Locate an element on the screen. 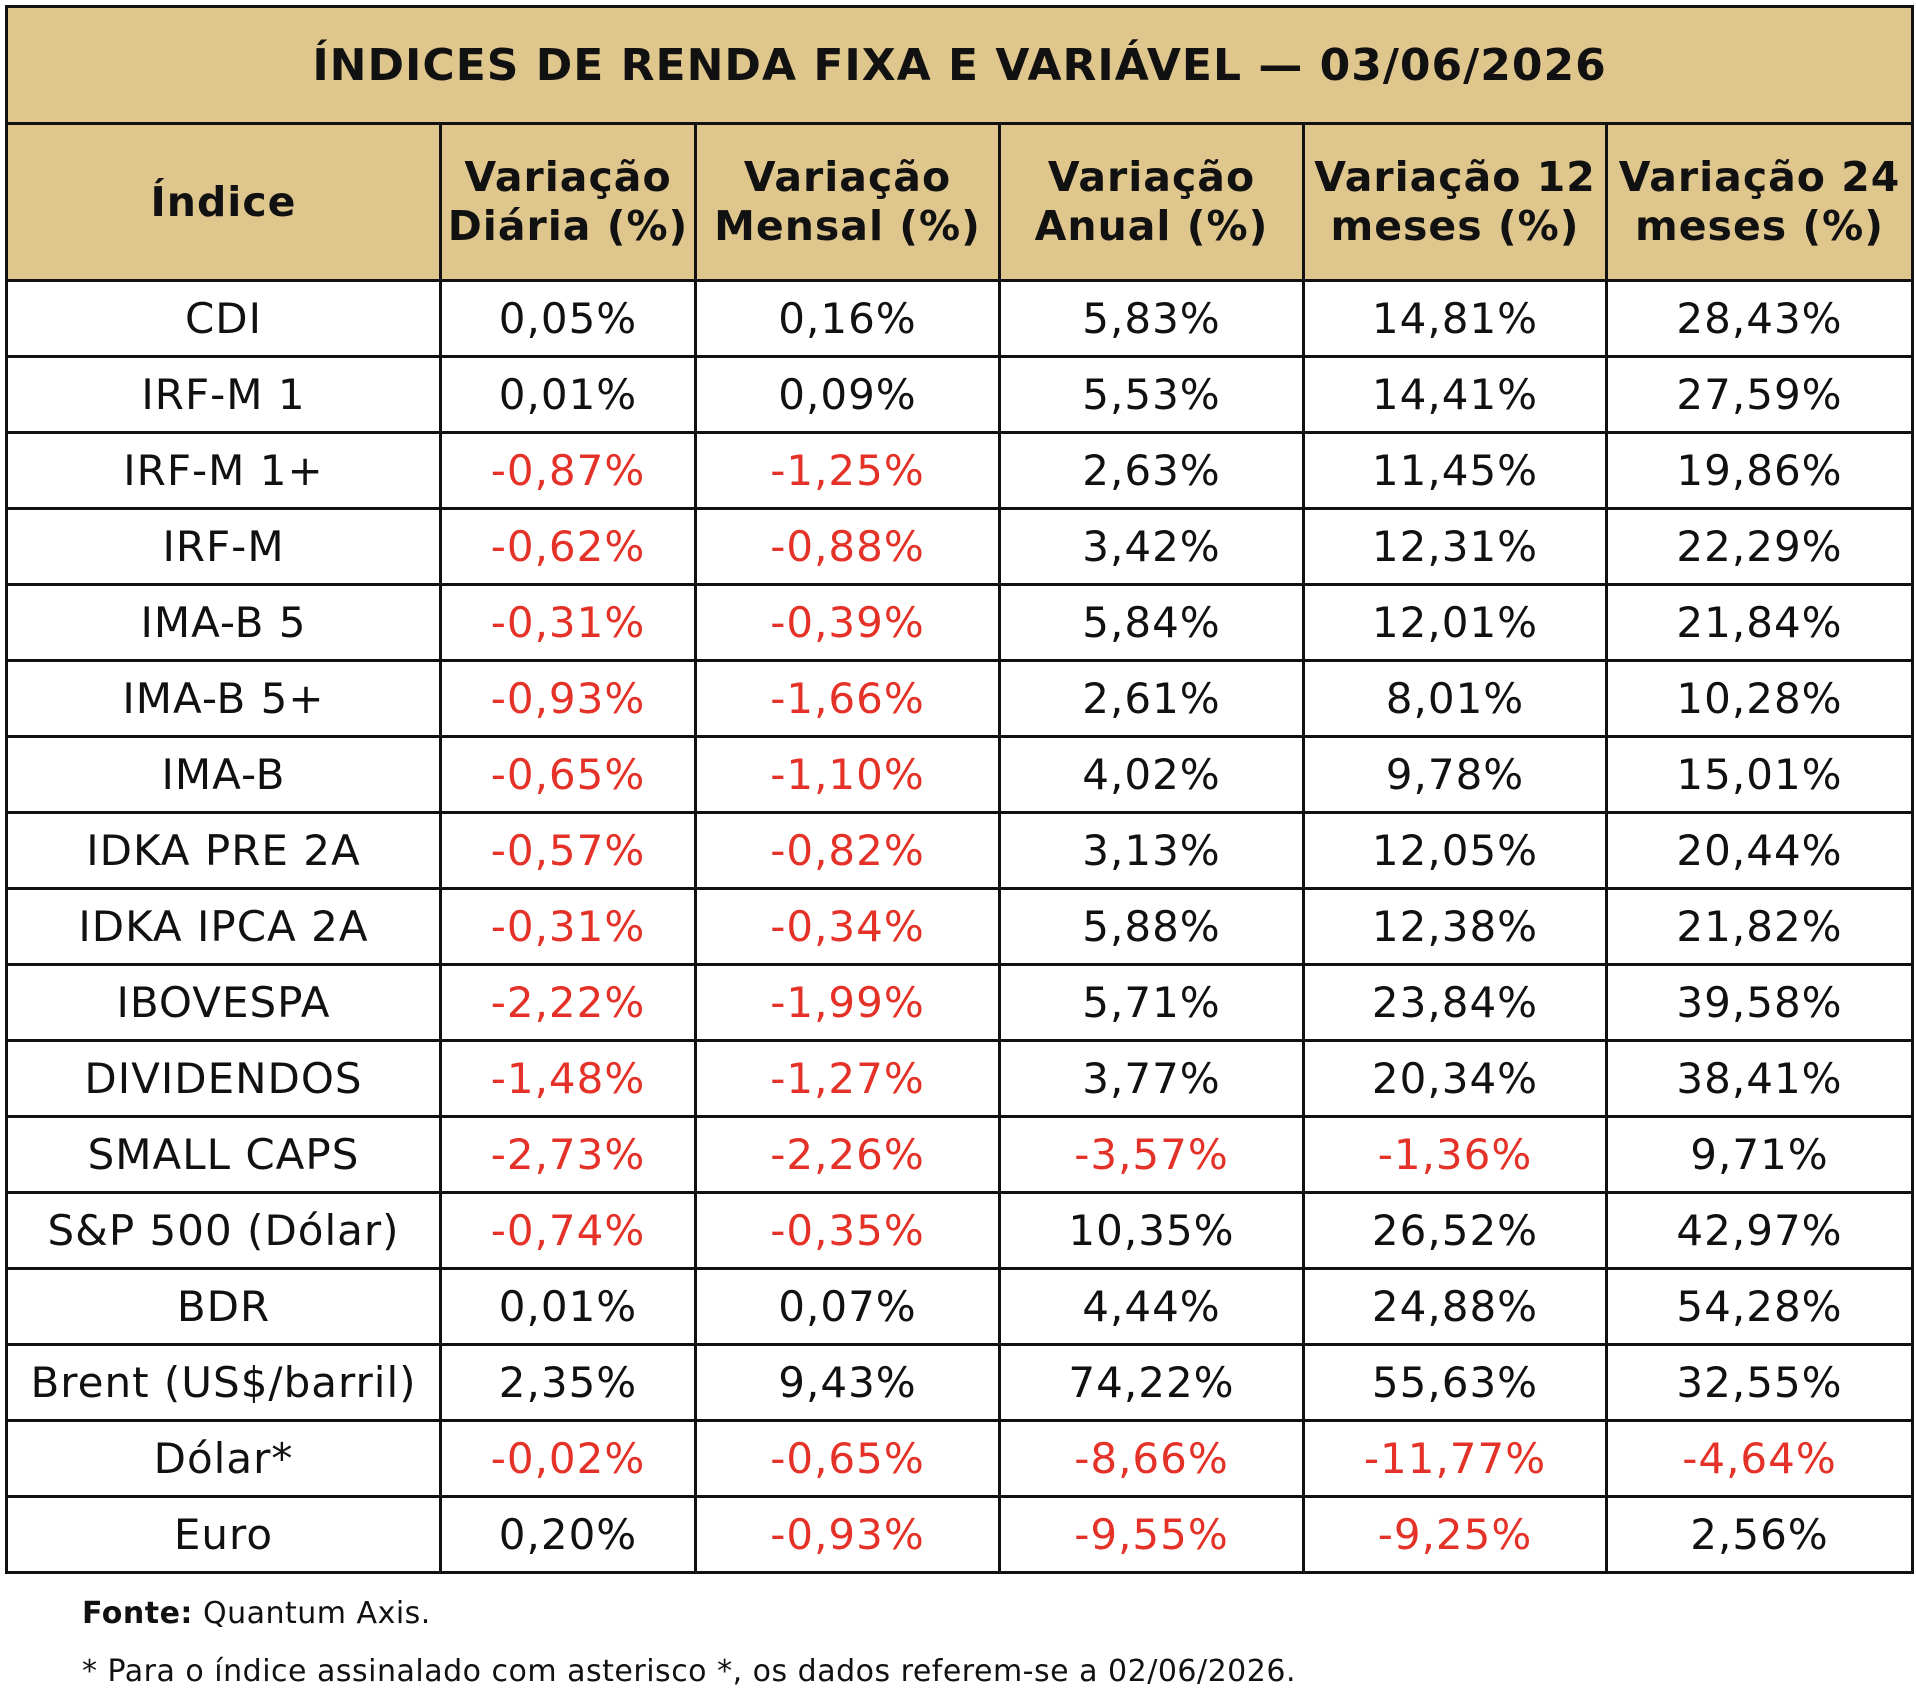 The height and width of the screenshot is (1708, 1916). index-name: IMA-B is located at coordinates (223, 774).